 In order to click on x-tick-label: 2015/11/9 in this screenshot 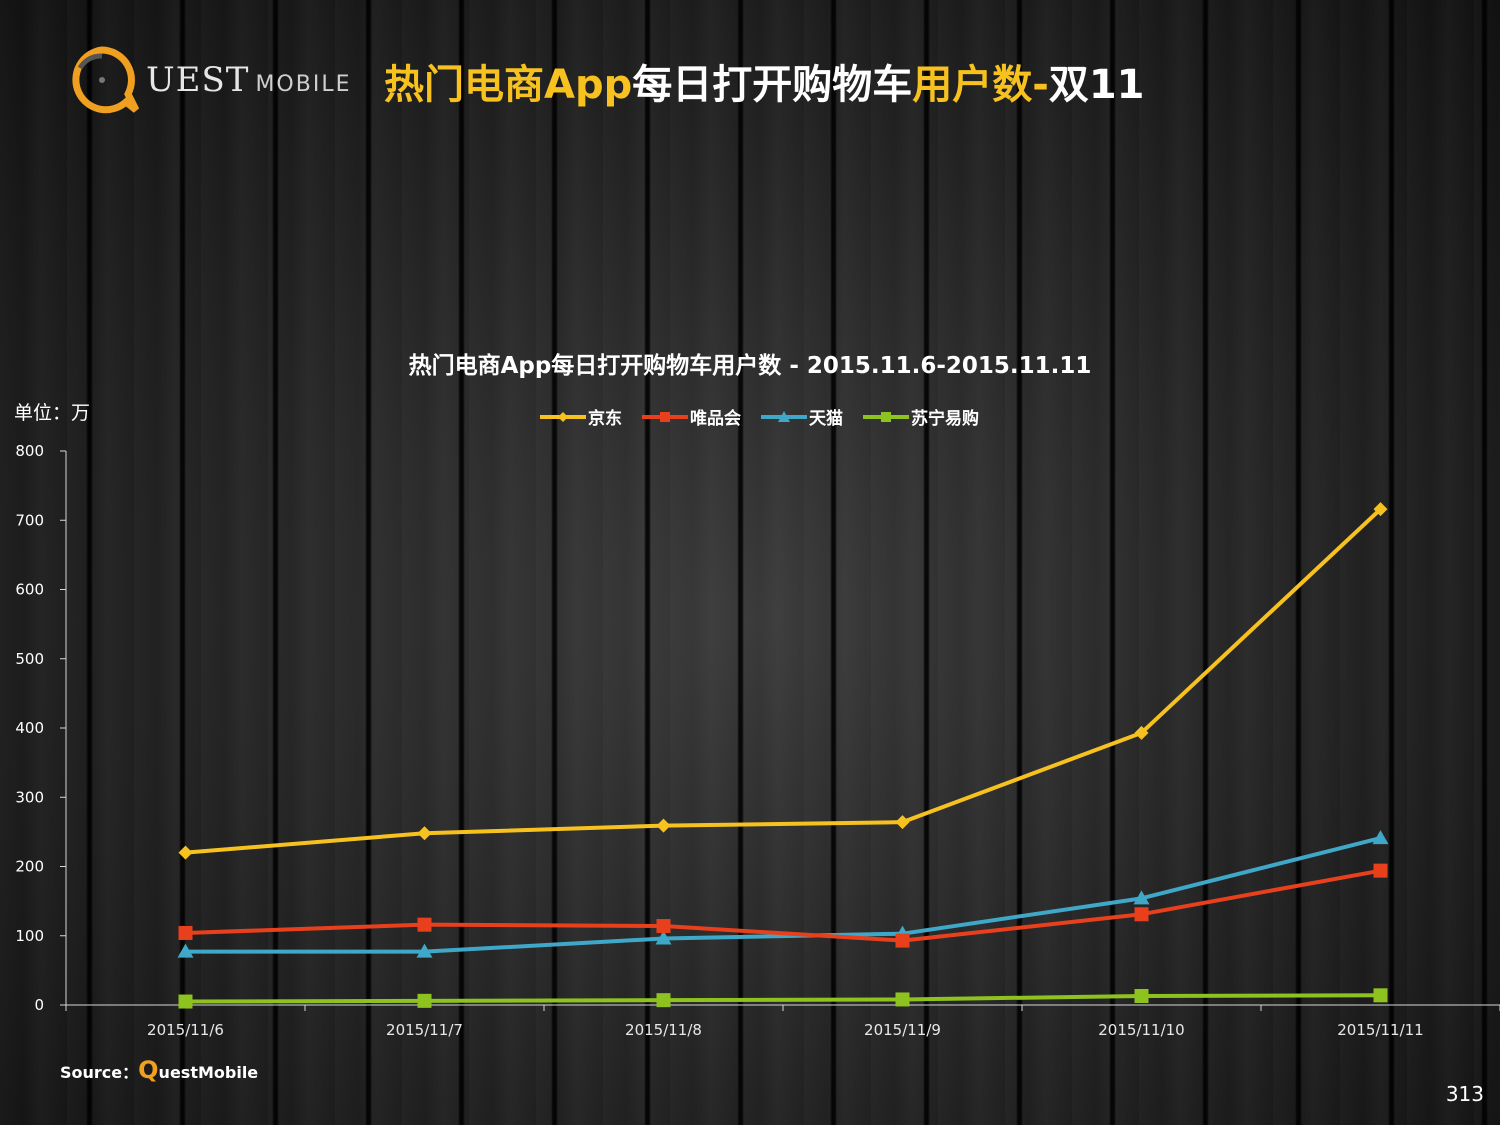, I will do `click(902, 1030)`.